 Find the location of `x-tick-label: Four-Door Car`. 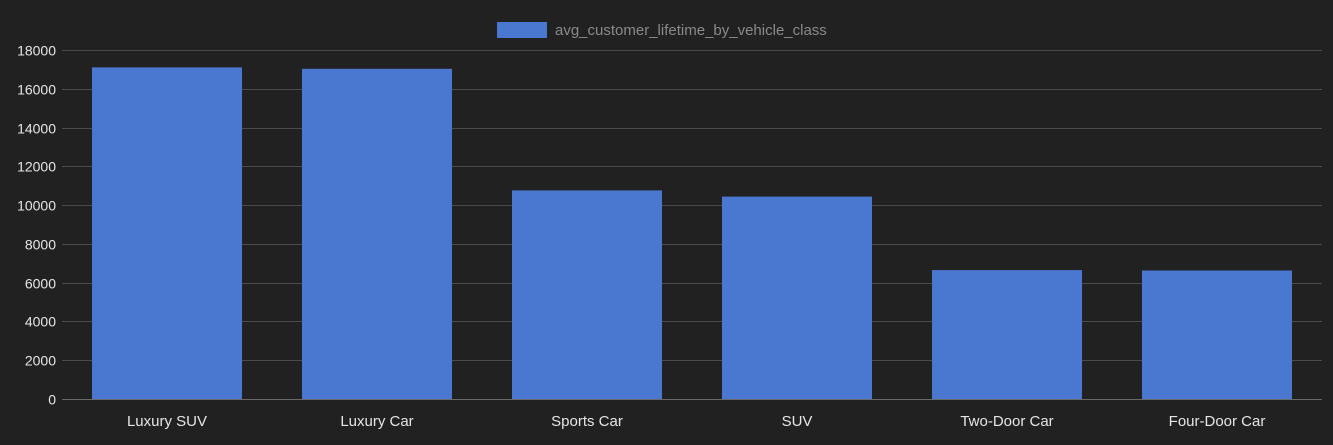

x-tick-label: Four-Door Car is located at coordinates (1217, 421).